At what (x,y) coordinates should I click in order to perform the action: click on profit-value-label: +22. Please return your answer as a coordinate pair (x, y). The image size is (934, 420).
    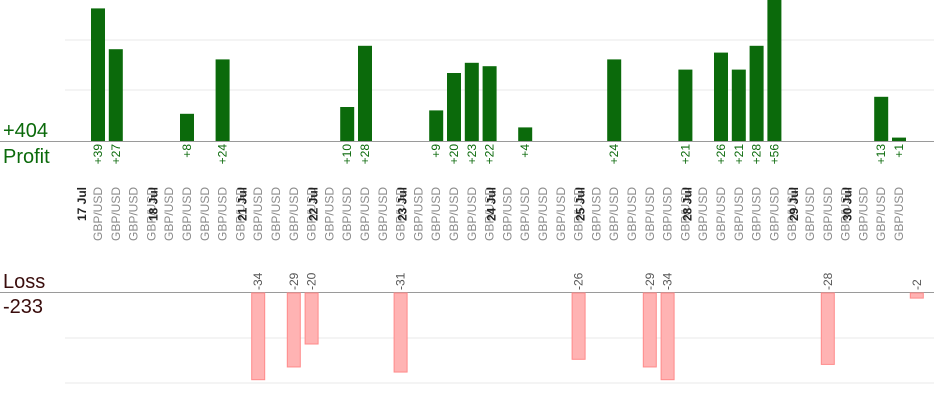
    Looking at the image, I should click on (490, 154).